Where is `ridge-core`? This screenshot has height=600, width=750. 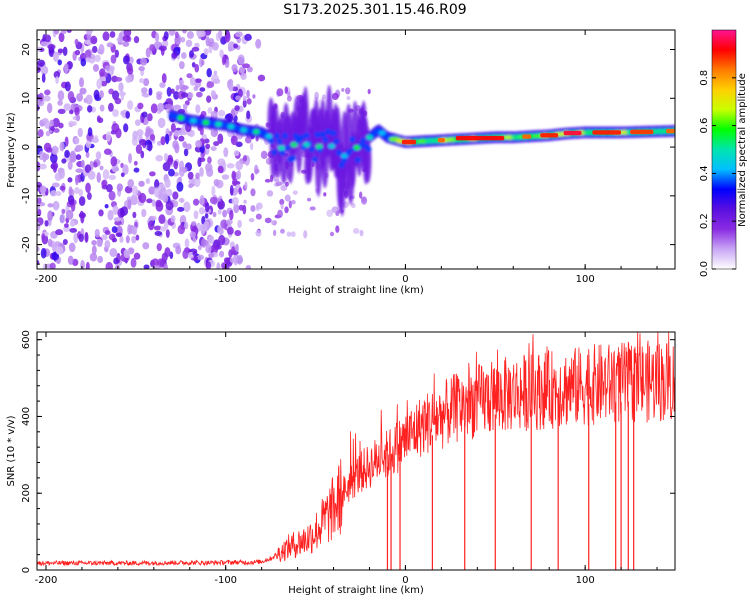
ridge-core is located at coordinates (301, 137).